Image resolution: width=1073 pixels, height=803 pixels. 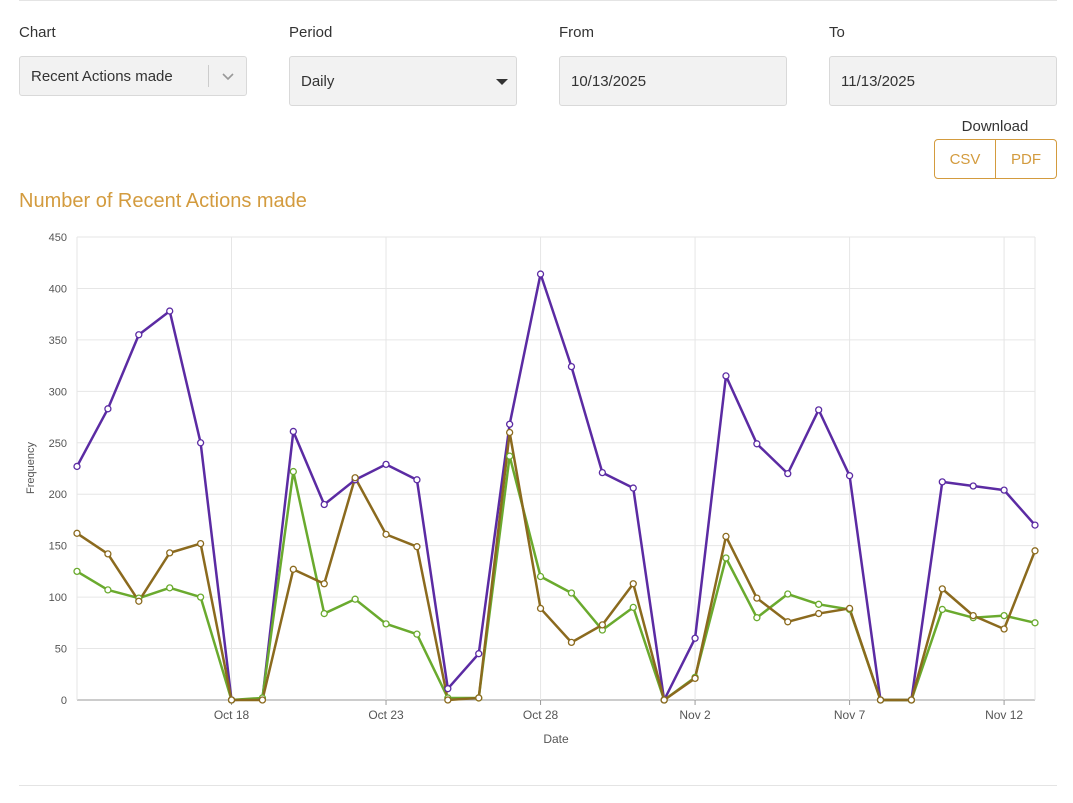 What do you see at coordinates (31, 468) in the screenshot?
I see `y-axis-label: Frequency` at bounding box center [31, 468].